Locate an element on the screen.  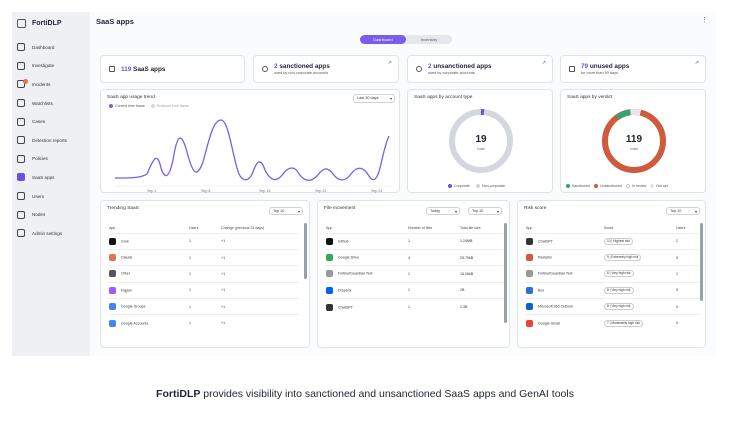
app-name: Google Gmail is located at coordinates (549, 323).